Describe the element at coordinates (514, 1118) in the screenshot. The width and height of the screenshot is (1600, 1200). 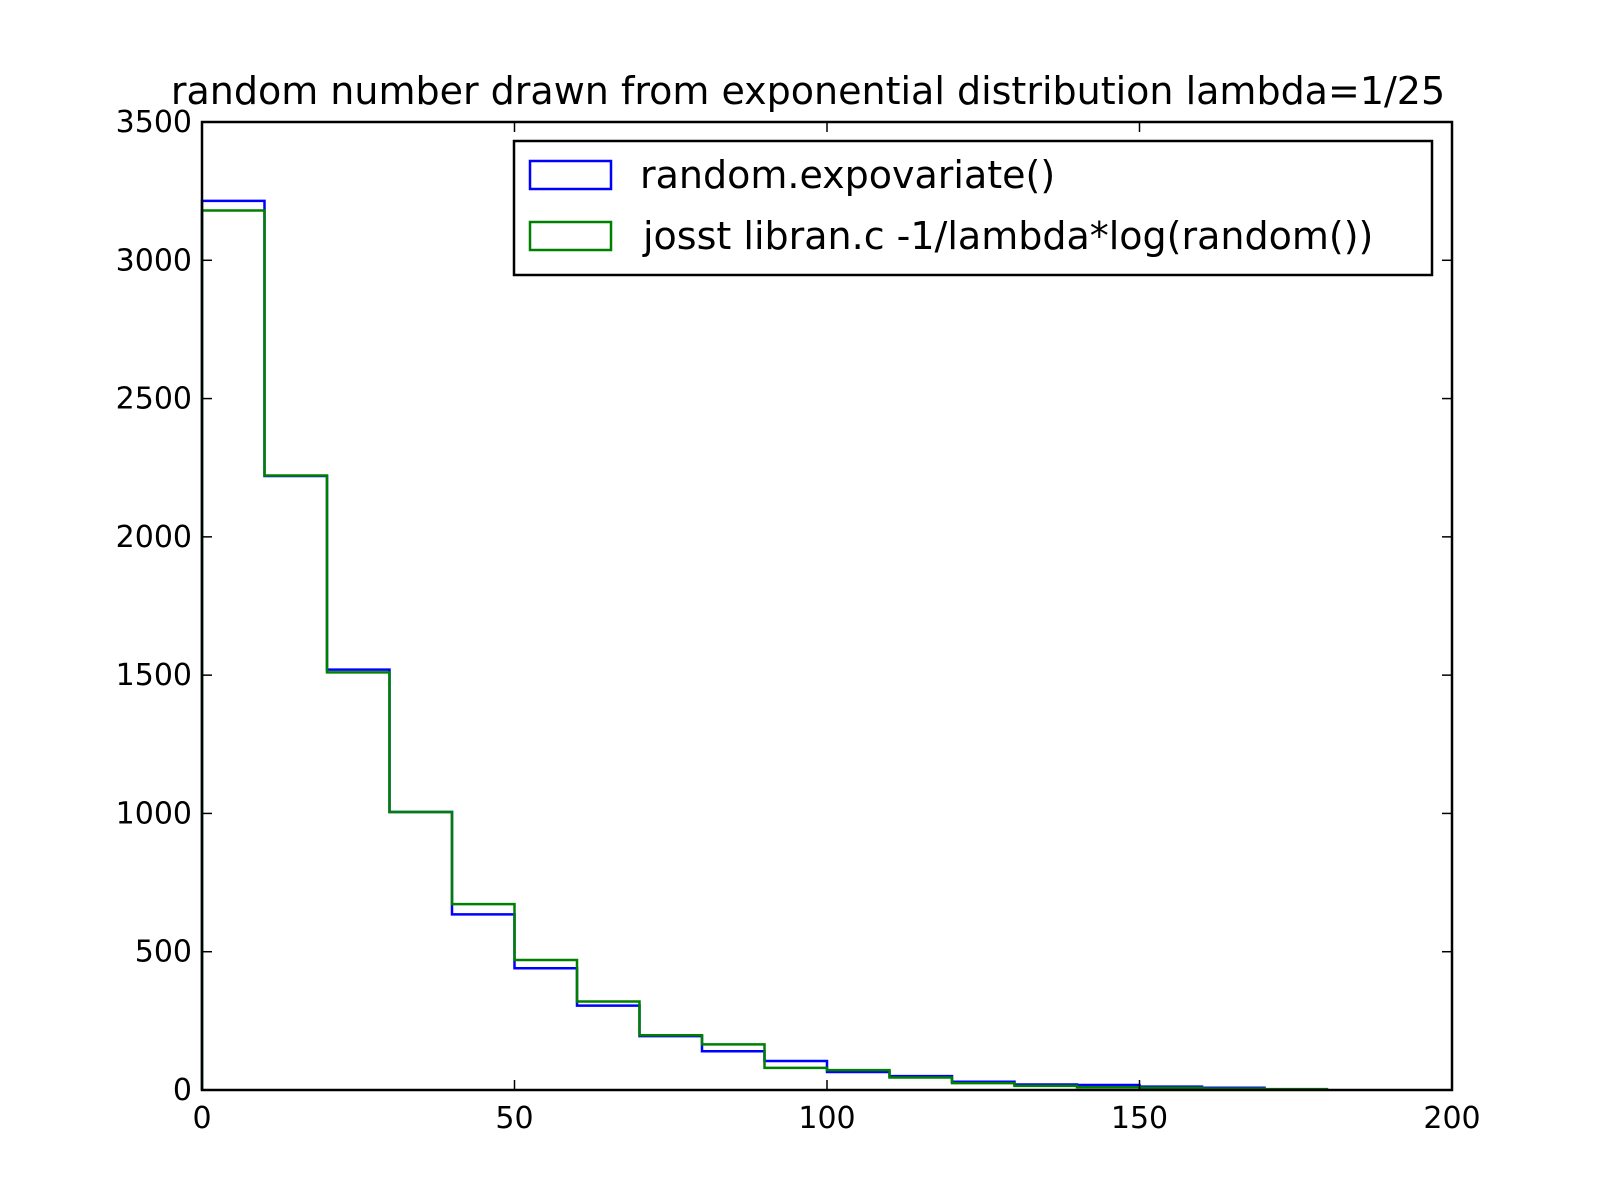
I see `x-tick-label: 50` at that location.